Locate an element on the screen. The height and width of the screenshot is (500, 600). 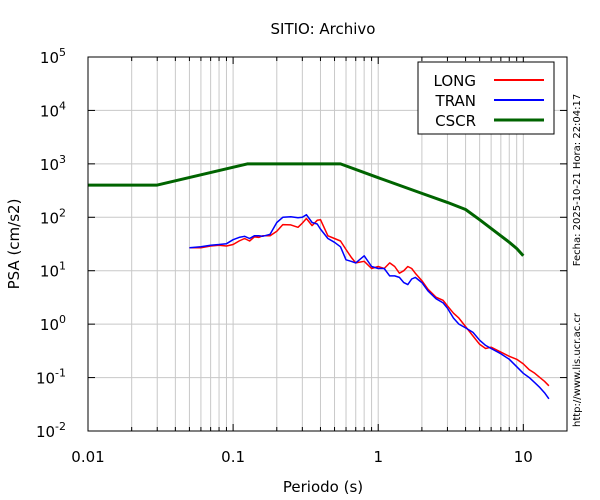
y-tick-label: 10⁰ is located at coordinates (53, 323).